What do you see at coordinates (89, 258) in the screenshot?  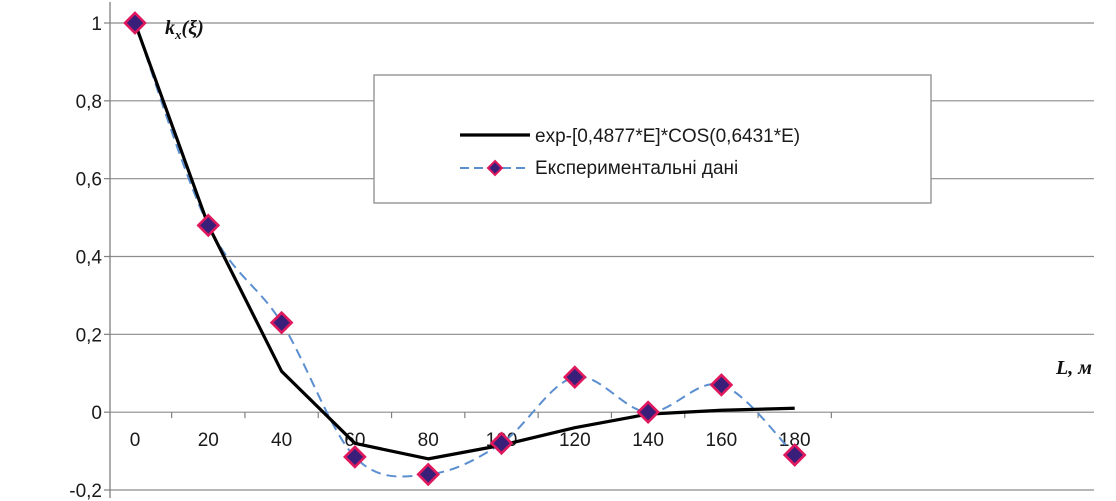 I see `y-tick-label: 0,4` at bounding box center [89, 258].